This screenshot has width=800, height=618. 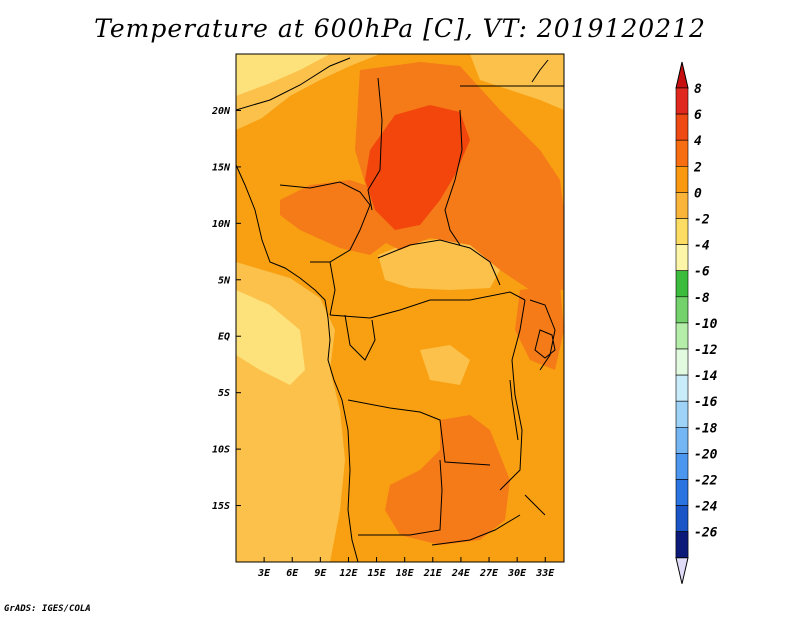 I want to click on lon-tick-label: 33E, so click(x=545, y=573).